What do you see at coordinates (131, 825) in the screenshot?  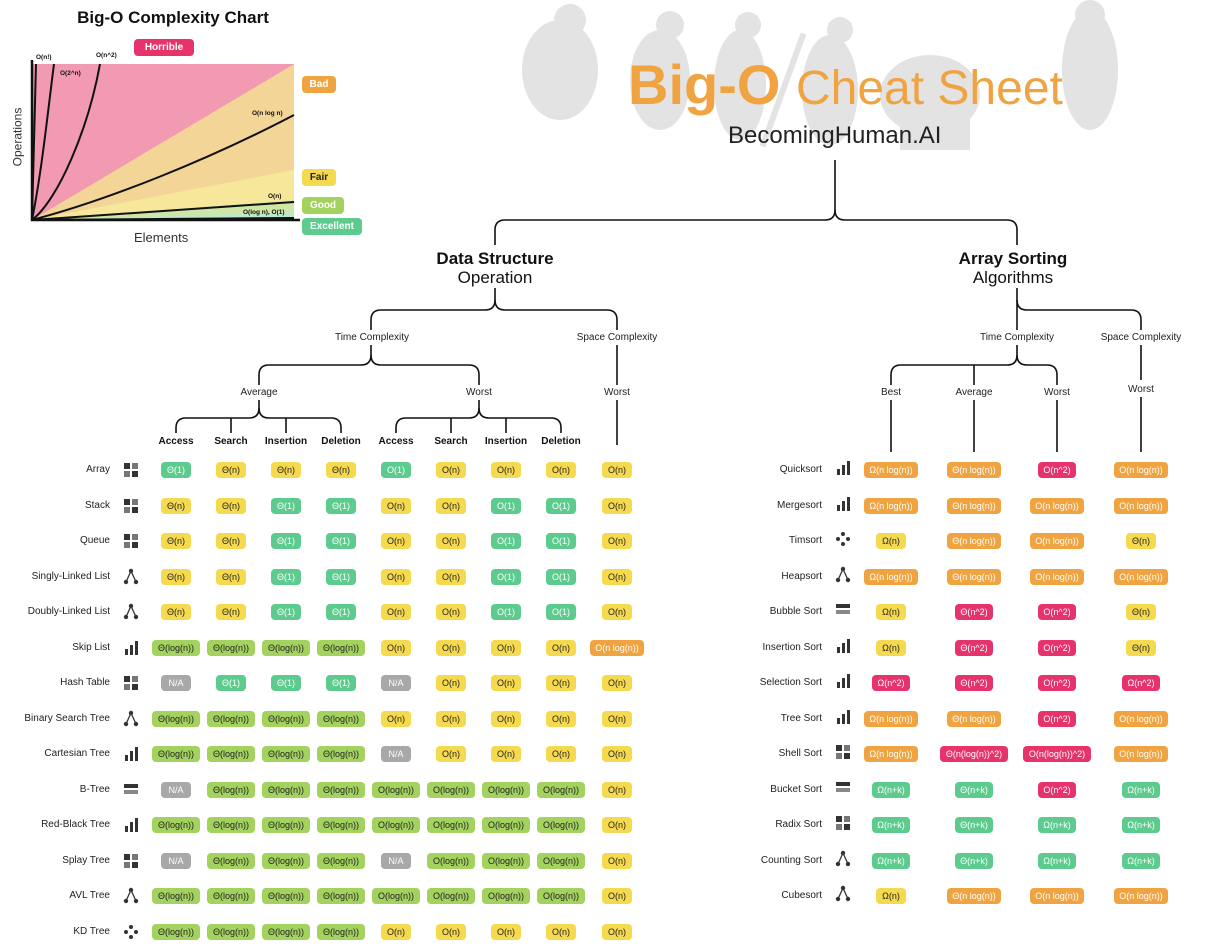 I see `red-black-tree-icon` at bounding box center [131, 825].